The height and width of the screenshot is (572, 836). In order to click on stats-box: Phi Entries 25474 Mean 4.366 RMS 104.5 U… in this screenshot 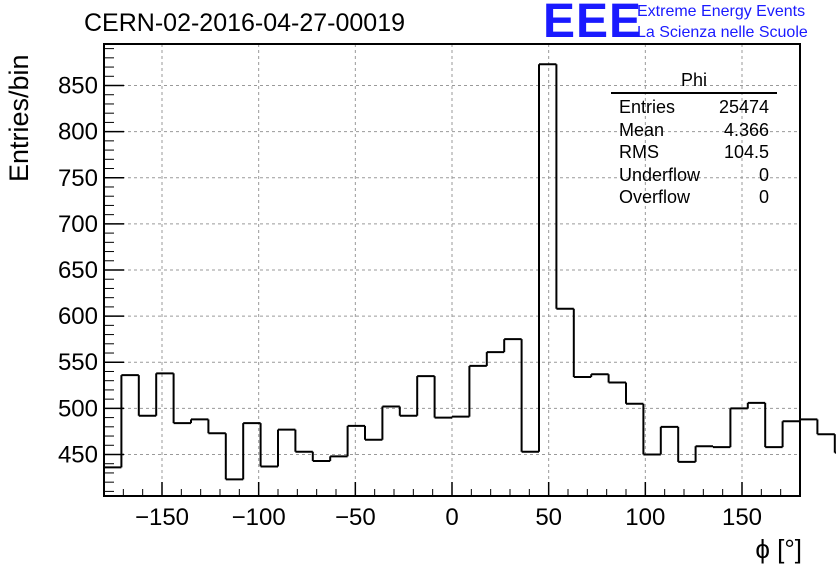, I will do `click(694, 139)`.